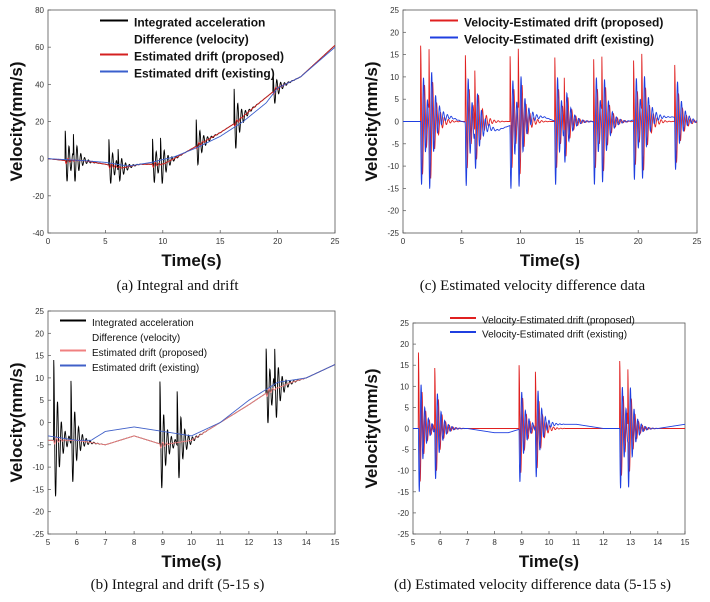 The image size is (710, 602). What do you see at coordinates (657, 542) in the screenshot?
I see `x-tick-label: 14` at bounding box center [657, 542].